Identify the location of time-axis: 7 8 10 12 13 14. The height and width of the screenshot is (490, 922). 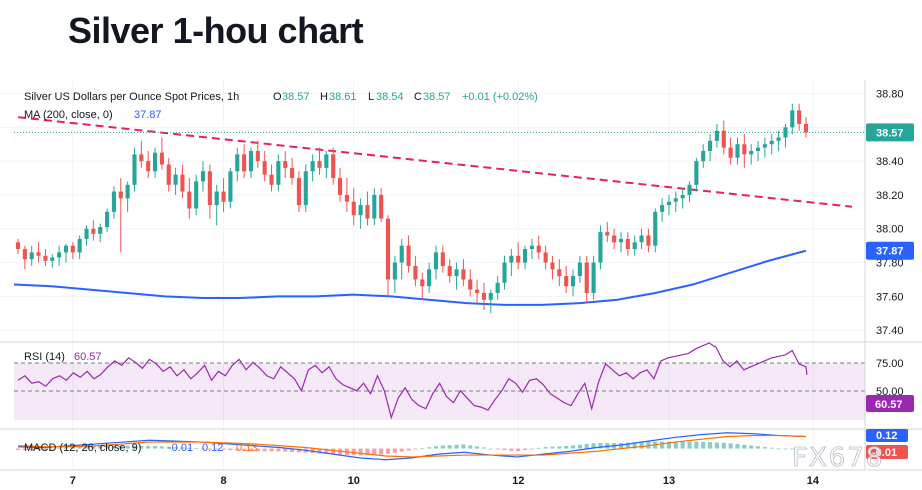
(445, 481).